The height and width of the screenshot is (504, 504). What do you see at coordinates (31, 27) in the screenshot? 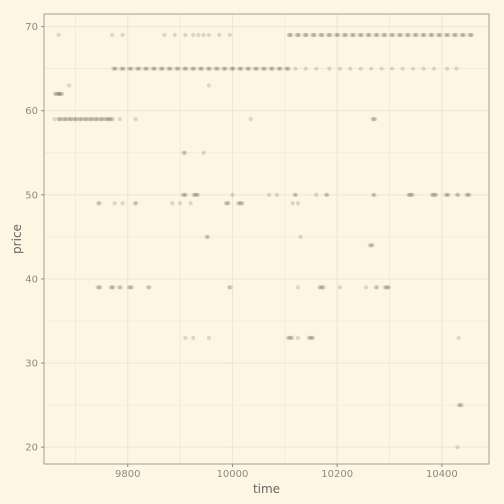
I see `y-tick-label: 70` at bounding box center [31, 27].